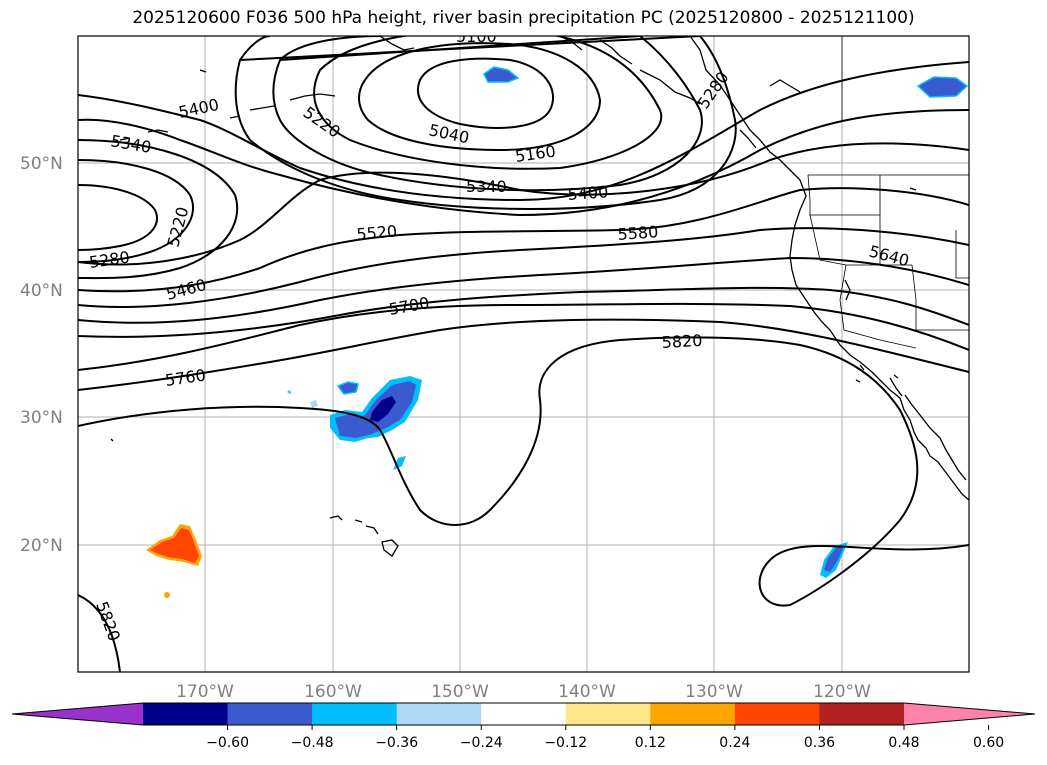 This screenshot has height=765, width=1047. I want to click on longitude-labels: 170°W 160°W 150°W 140°W 130°W 120°W, so click(523, 692).